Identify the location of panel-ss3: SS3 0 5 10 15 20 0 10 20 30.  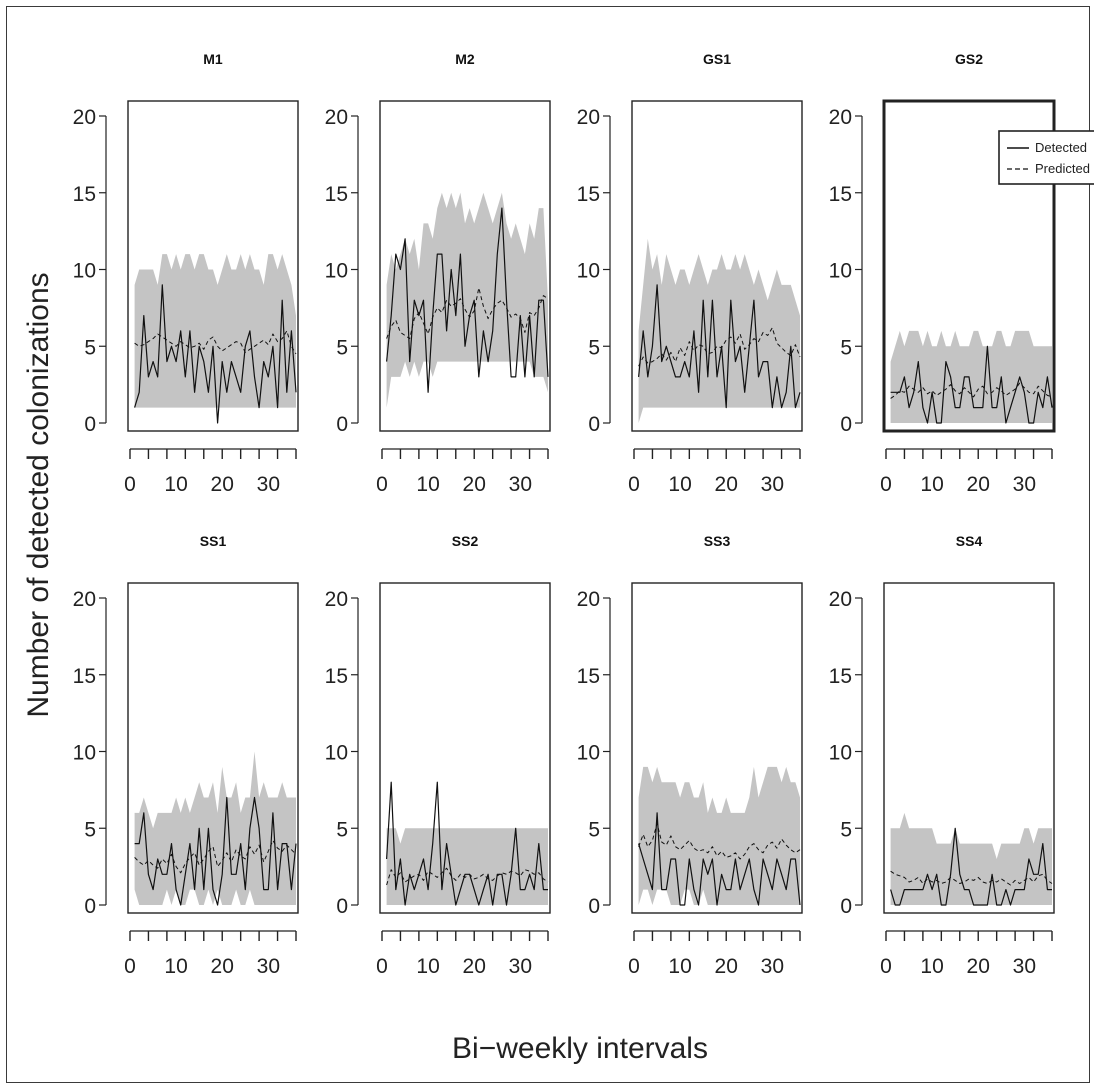
(690, 755).